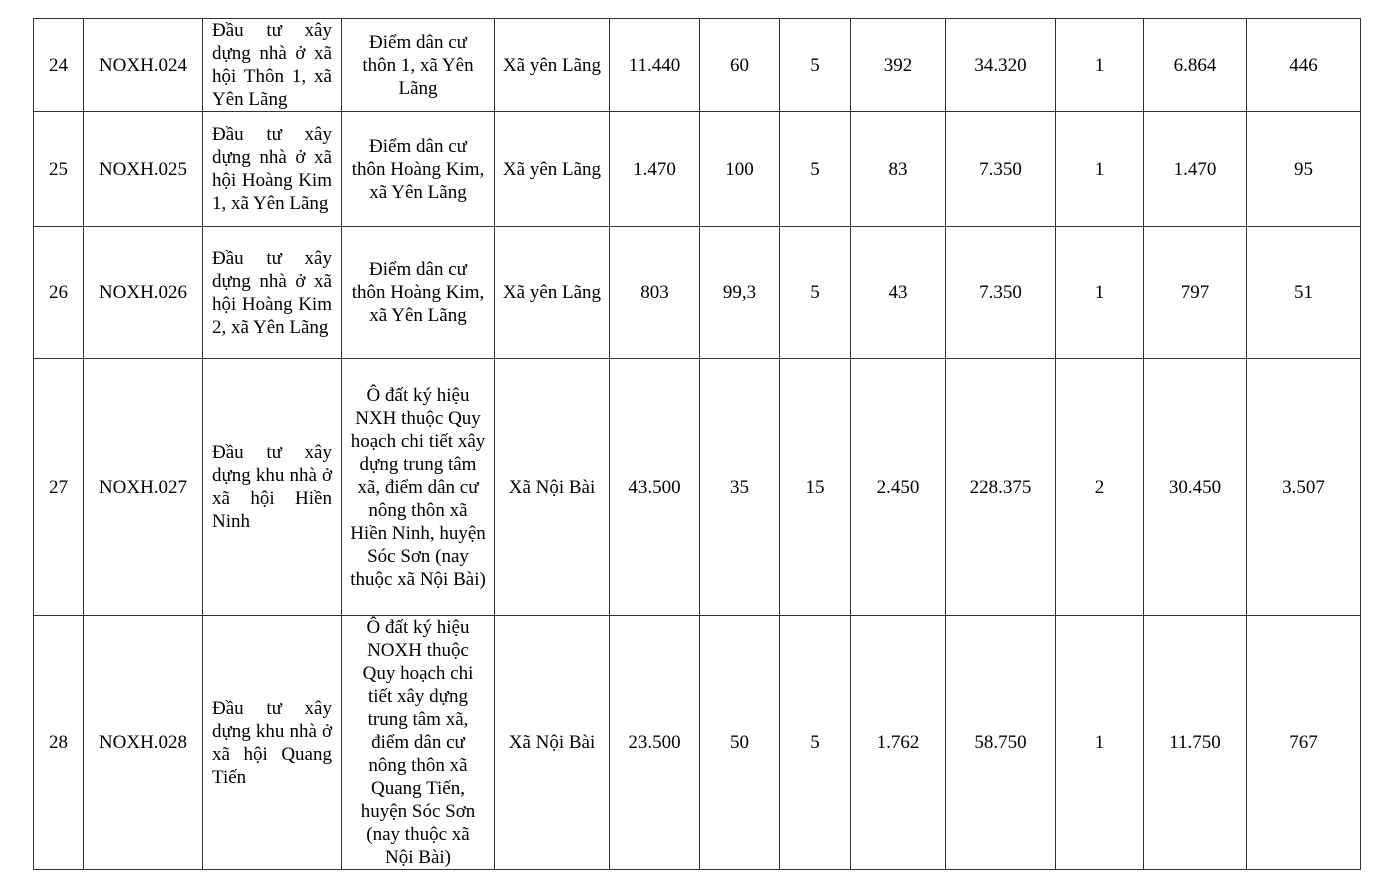 The height and width of the screenshot is (894, 1390). Describe the element at coordinates (898, 169) in the screenshot. I see `value-4-cell: 83` at that location.